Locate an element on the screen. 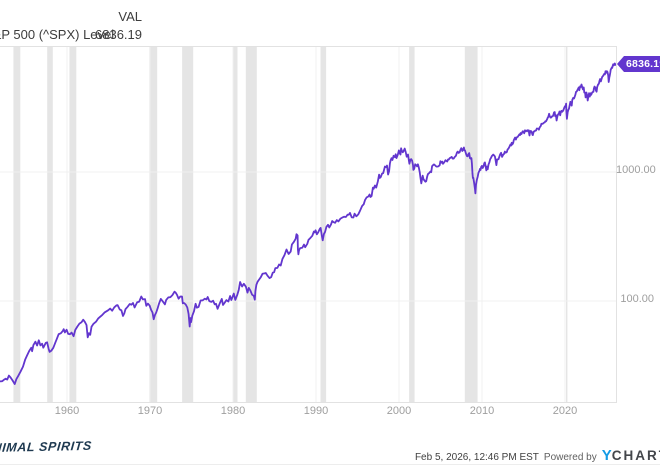 This screenshot has width=660, height=470. x-axis: 1960 1970 1980 1990 2000 2010 2020 is located at coordinates (308, 412).